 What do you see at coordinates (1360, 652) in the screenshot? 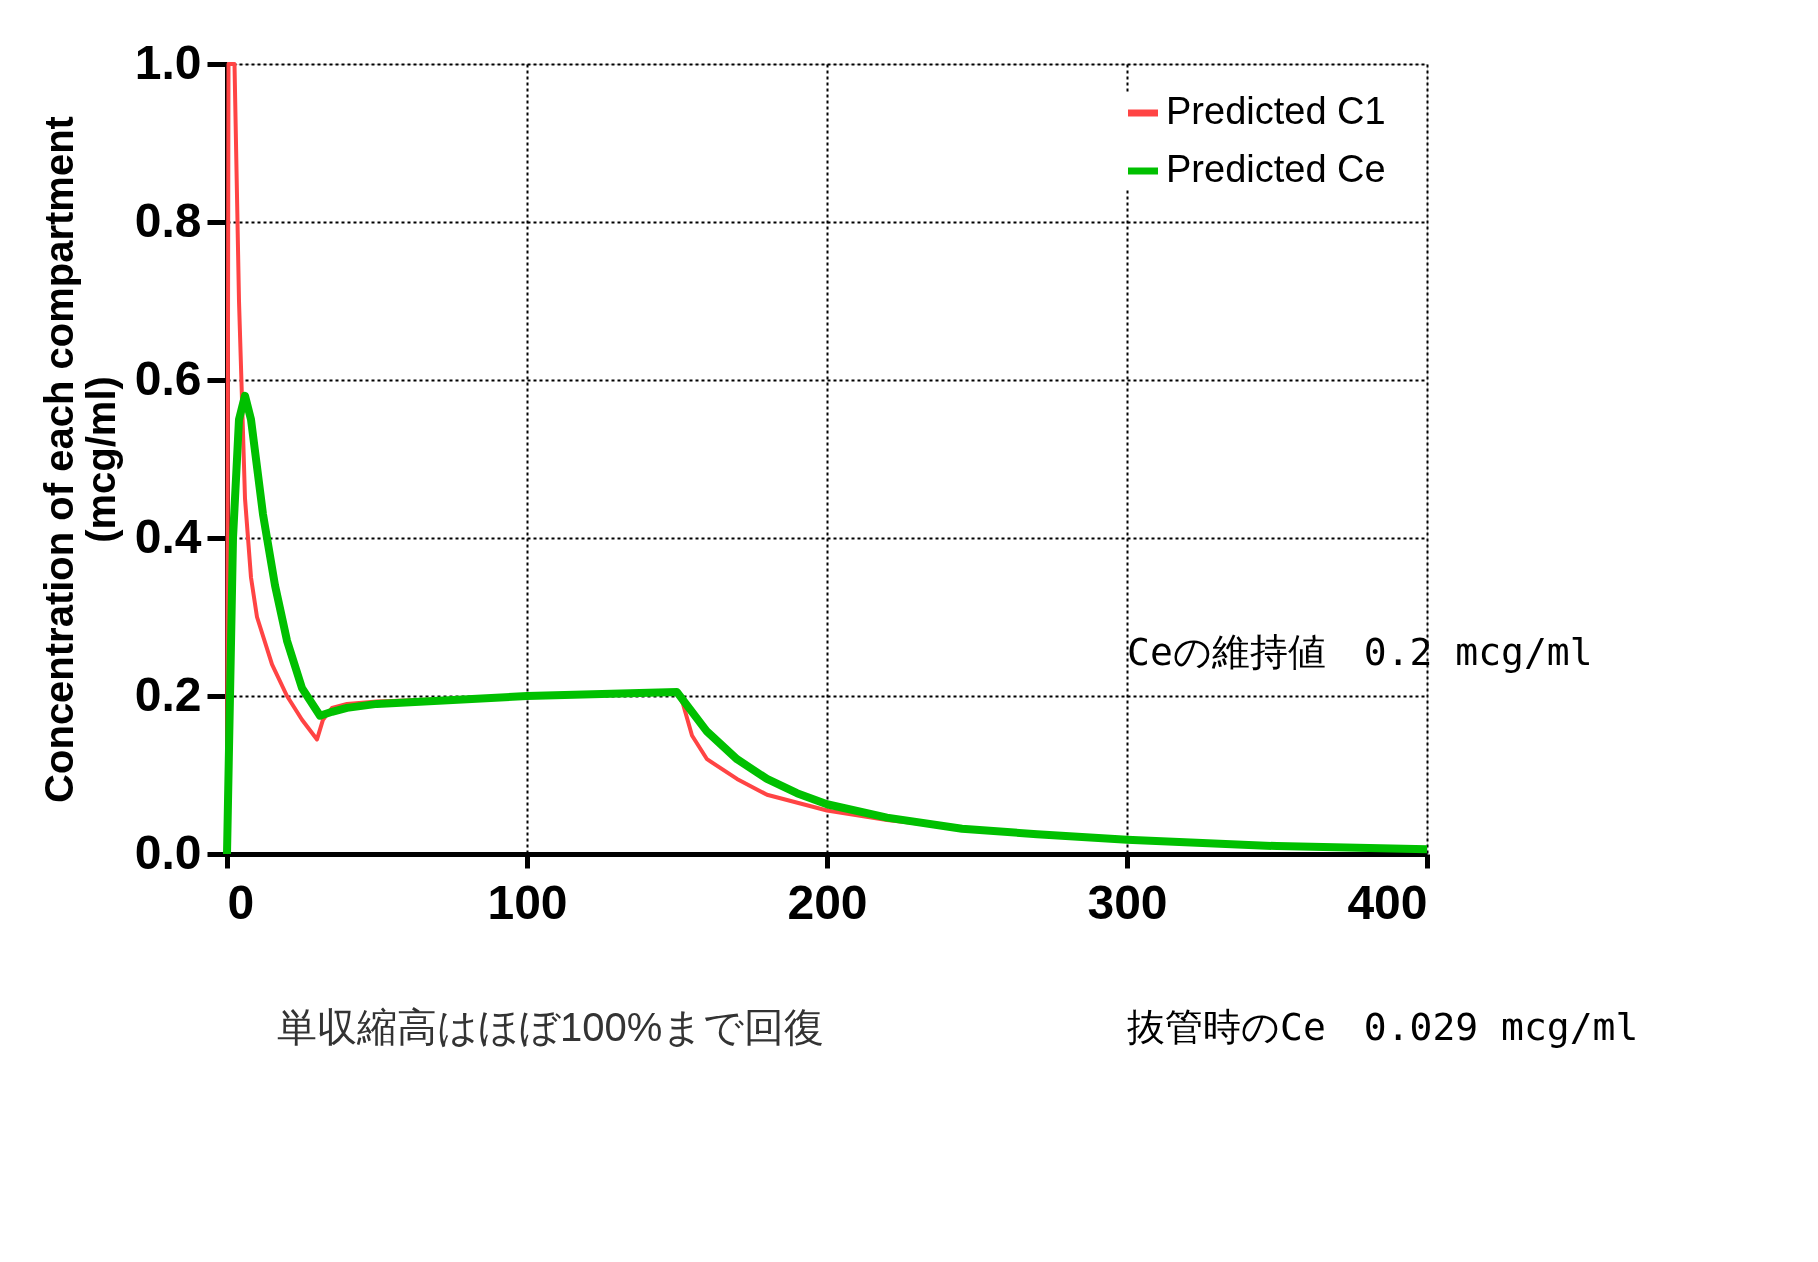
I see `annotation: Ceの維持値 0.2 mcg/ml` at bounding box center [1360, 652].